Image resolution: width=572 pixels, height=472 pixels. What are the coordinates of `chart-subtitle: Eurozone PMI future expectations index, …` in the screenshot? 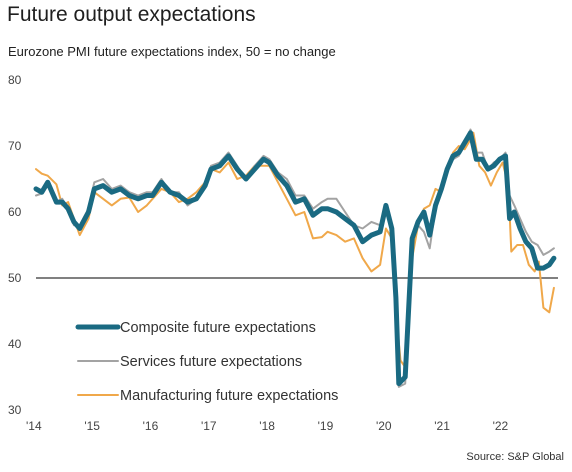 It's located at (172, 51).